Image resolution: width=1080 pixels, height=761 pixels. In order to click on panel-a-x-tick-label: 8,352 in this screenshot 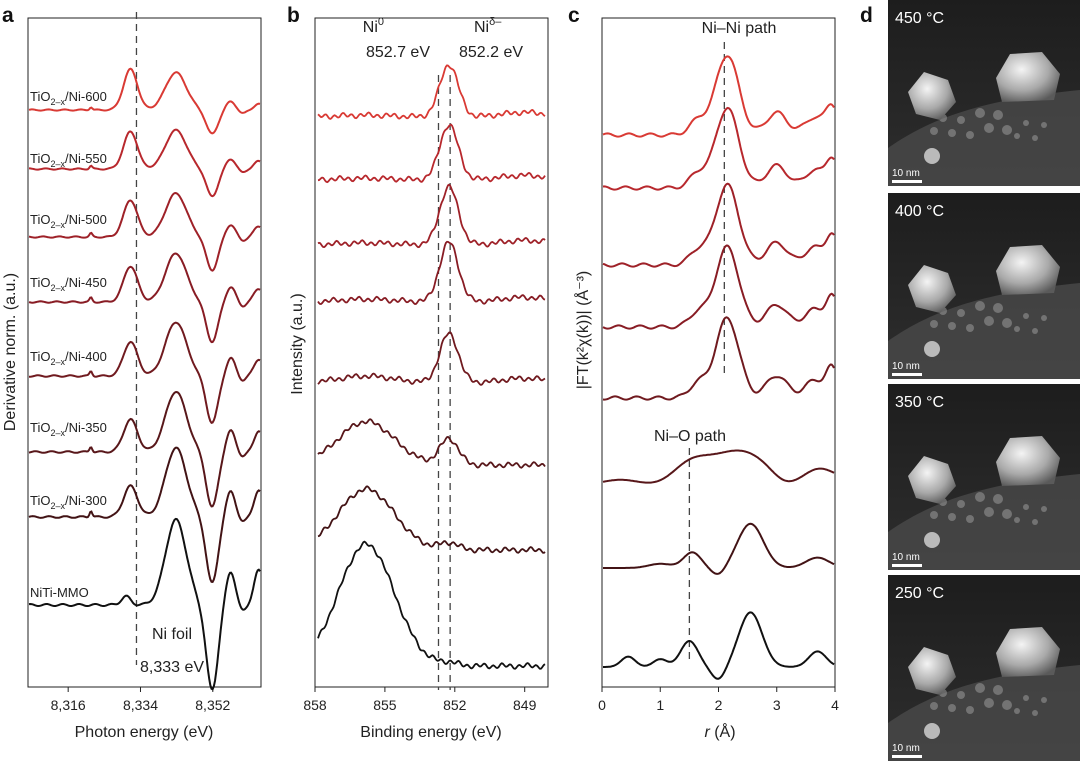, I will do `click(212, 705)`.